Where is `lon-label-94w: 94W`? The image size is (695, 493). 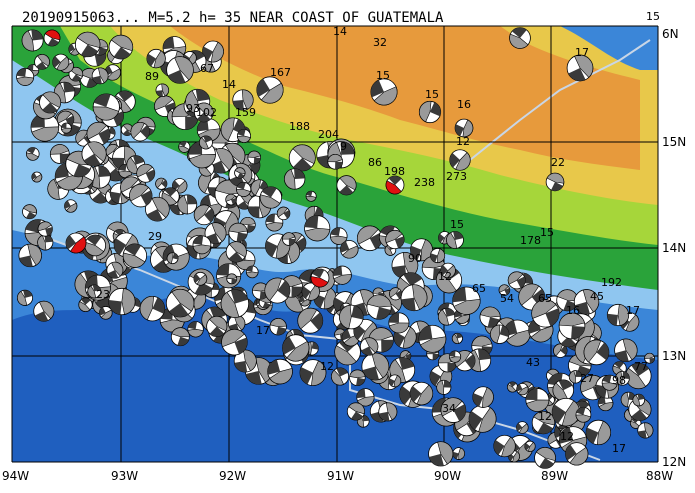 lon-label-94w: 94W is located at coordinates (15, 476).